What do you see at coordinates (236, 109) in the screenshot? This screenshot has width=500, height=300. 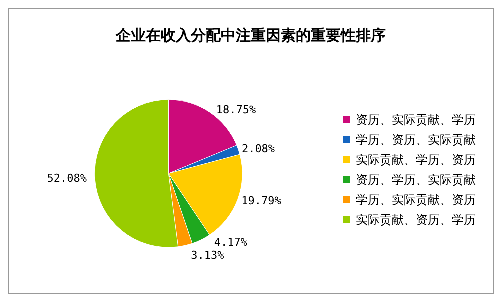 I see `data-label: 18.75%` at bounding box center [236, 109].